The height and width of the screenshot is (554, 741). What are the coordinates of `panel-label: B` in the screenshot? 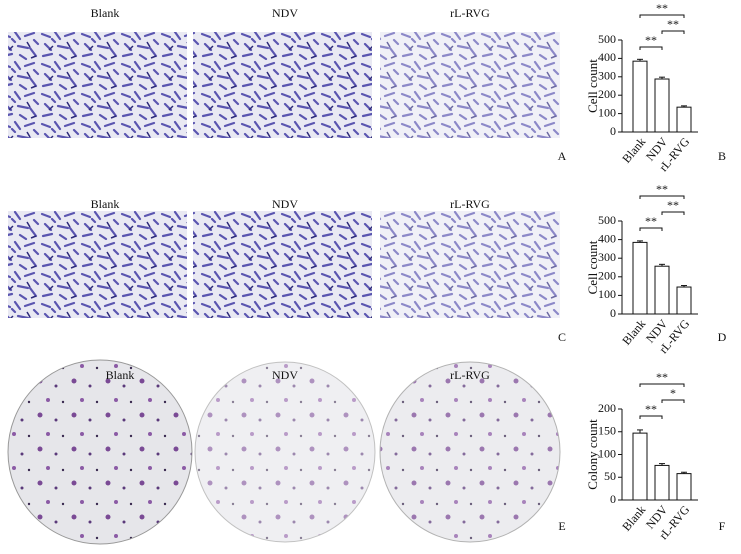 It's located at (722, 156).